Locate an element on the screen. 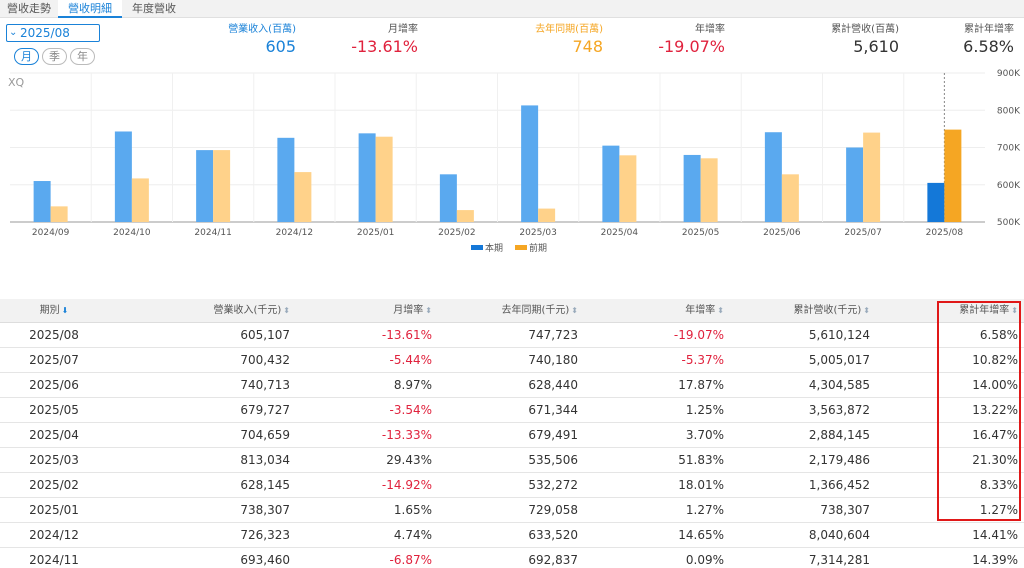  table-cell: 14.39% is located at coordinates (995, 560).